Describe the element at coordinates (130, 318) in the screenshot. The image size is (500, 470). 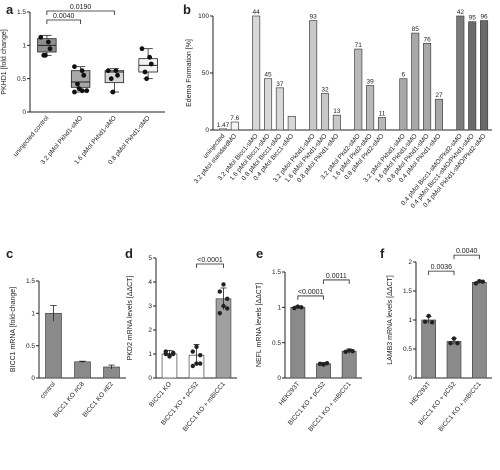
I see `y-axis-label: PKD2 mRNA levels [ΔΔCT]` at that location.